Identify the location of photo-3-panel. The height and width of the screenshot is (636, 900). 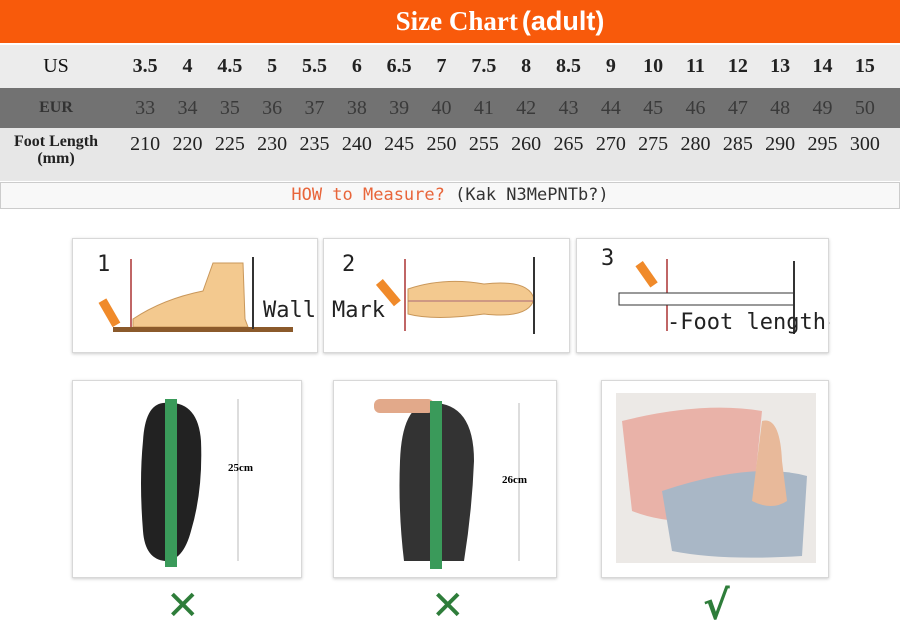
(715, 479).